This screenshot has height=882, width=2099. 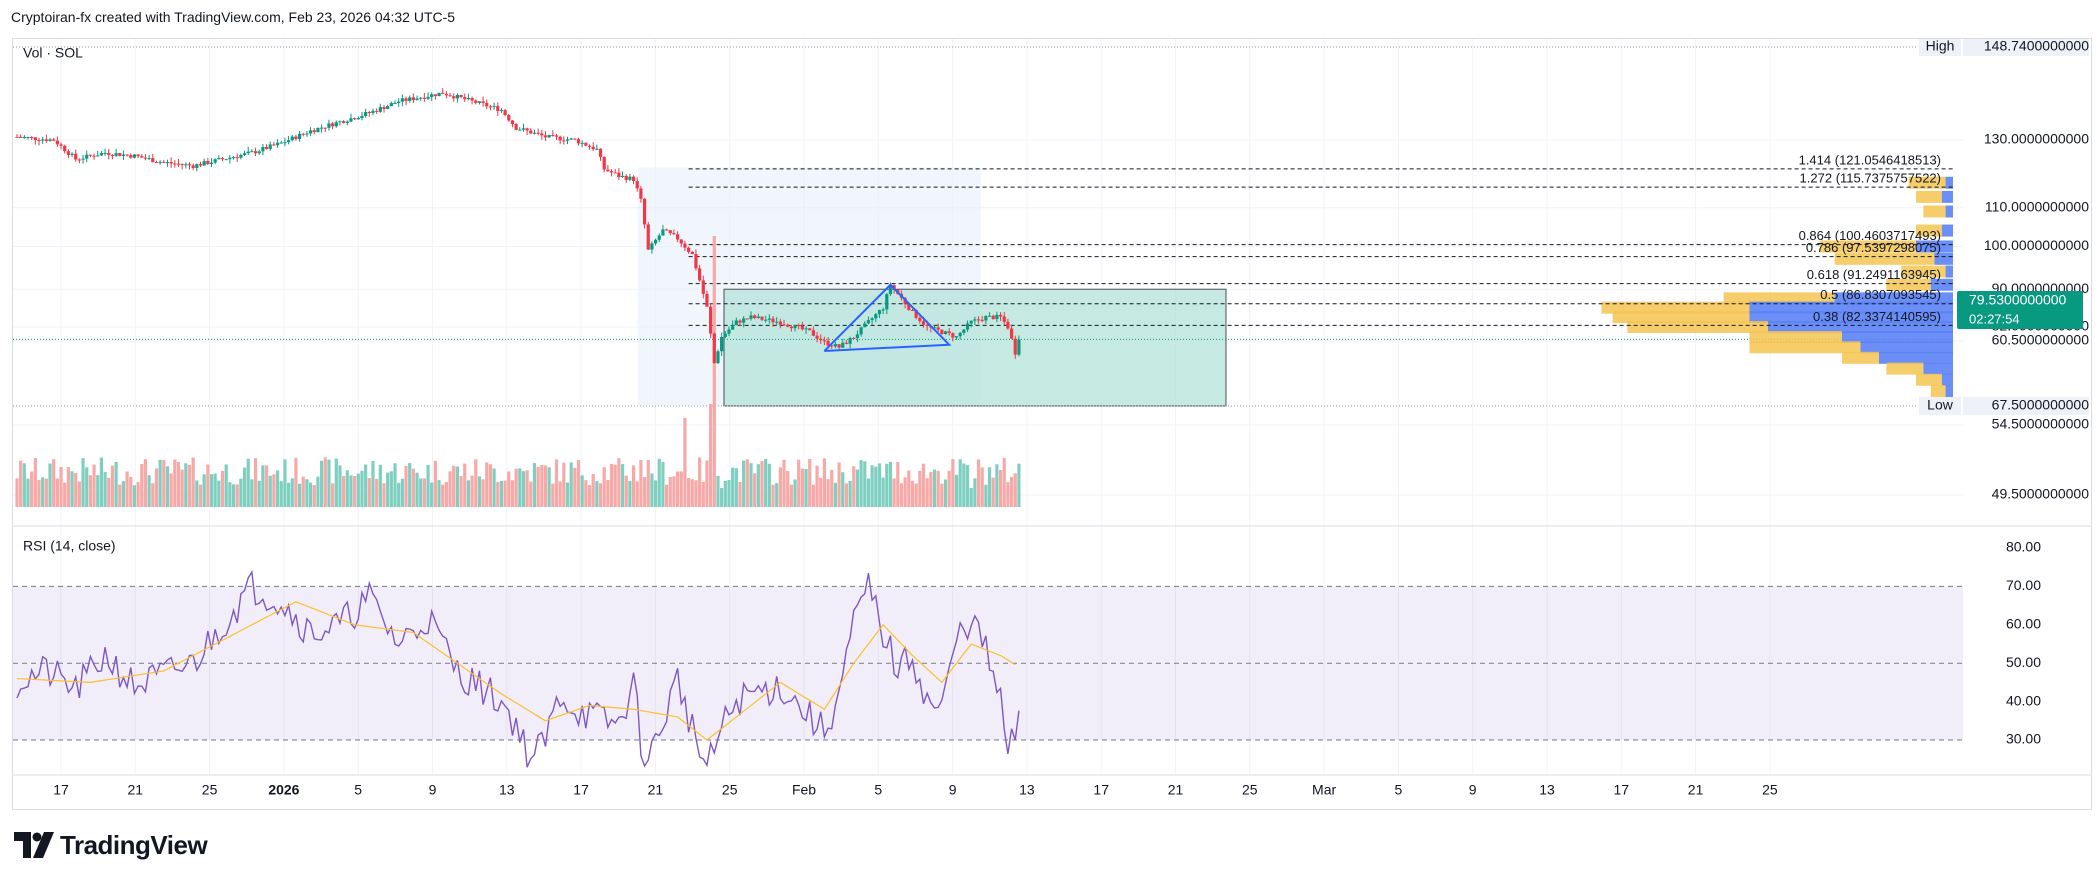 I want to click on price-axis-label: 60.5000000000, so click(x=2041, y=340).